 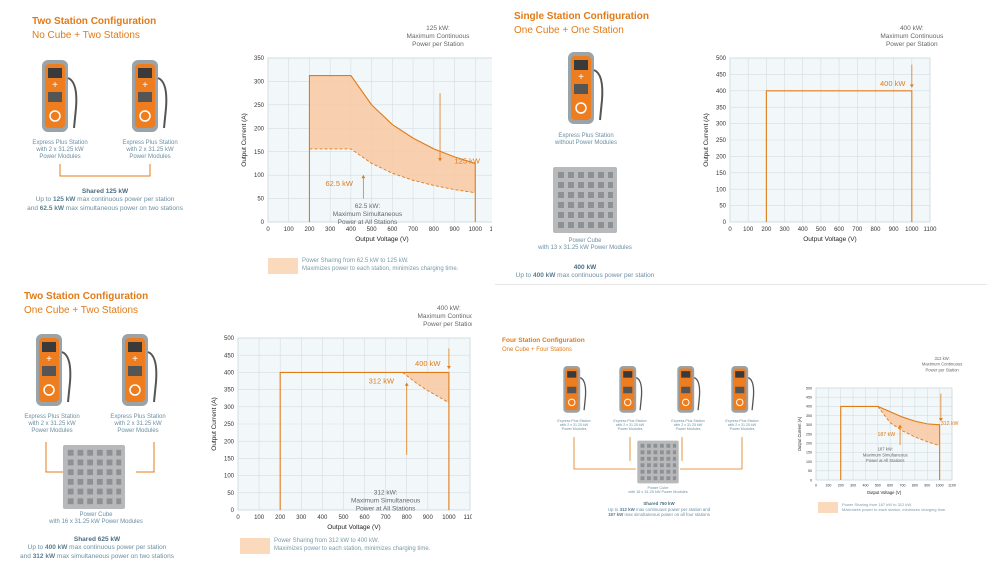 What do you see at coordinates (839, 156) in the screenshot?
I see `max-power-line` at bounding box center [839, 156].